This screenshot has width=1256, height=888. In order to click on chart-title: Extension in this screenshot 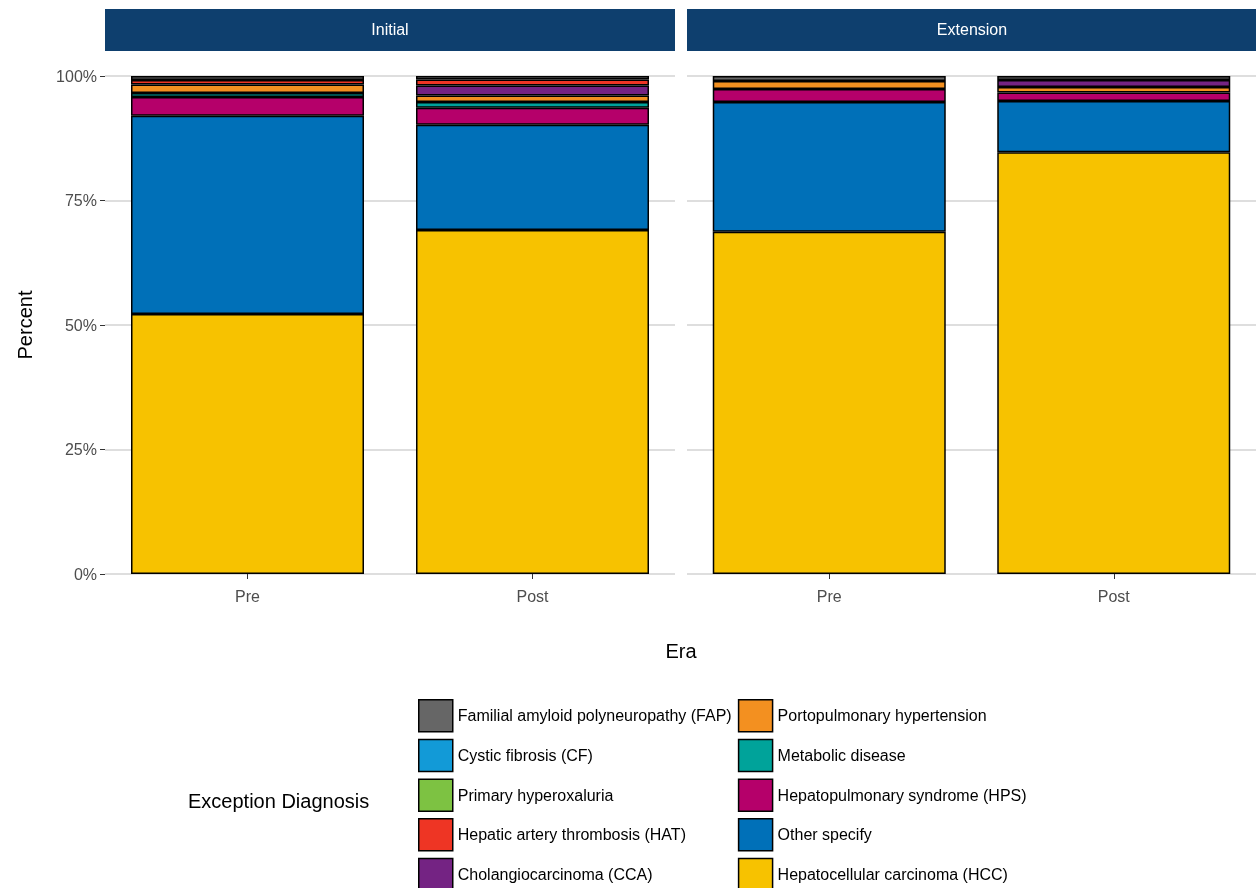, I will do `click(971, 30)`.